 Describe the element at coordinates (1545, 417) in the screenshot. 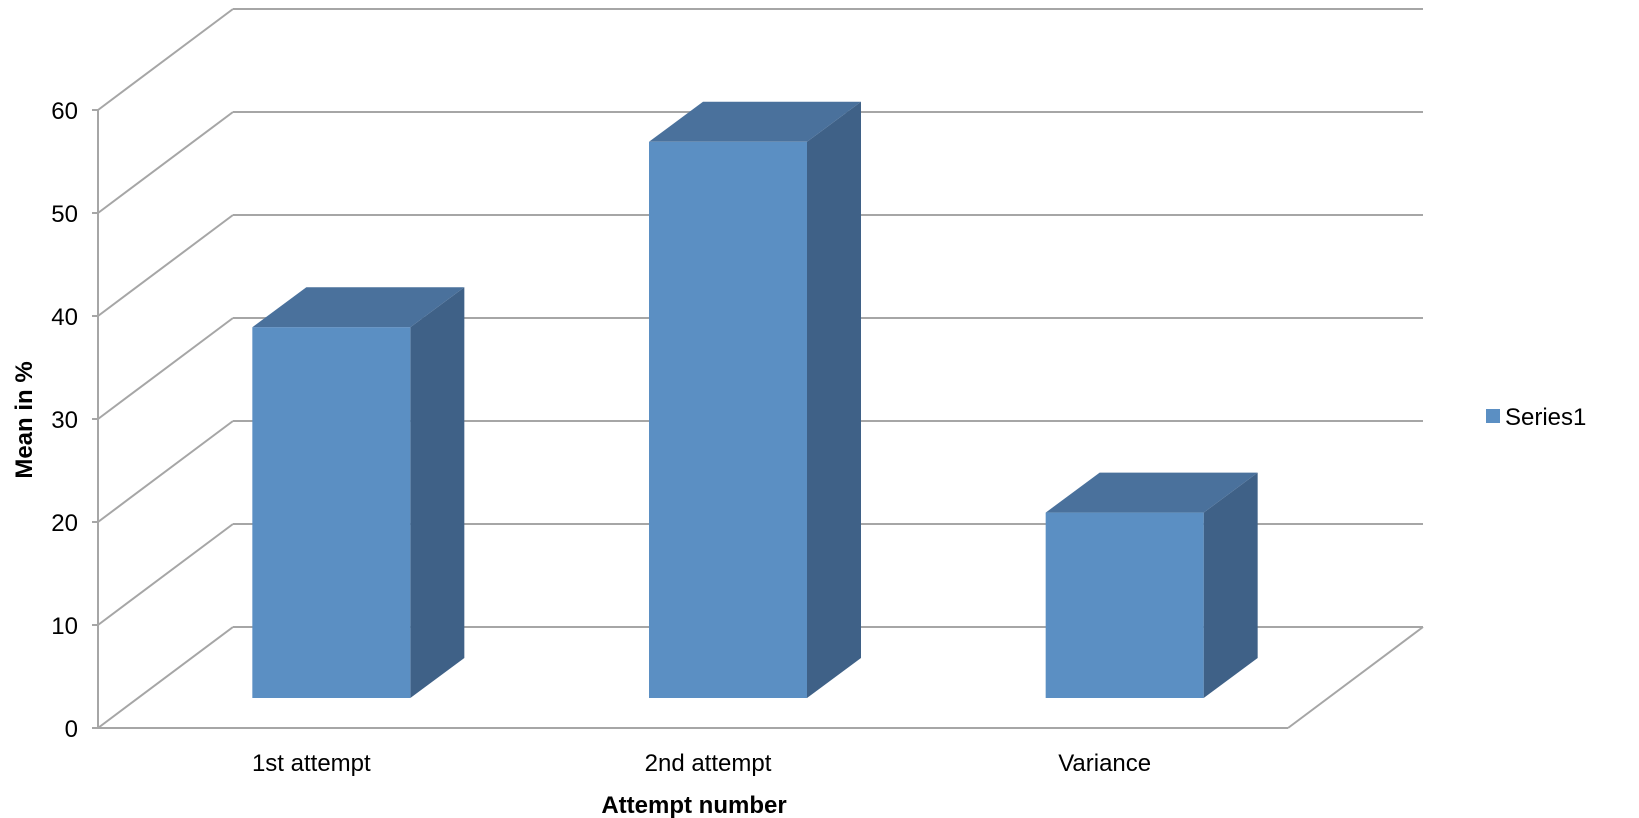

I see `legend-entry-series1: Series1` at that location.